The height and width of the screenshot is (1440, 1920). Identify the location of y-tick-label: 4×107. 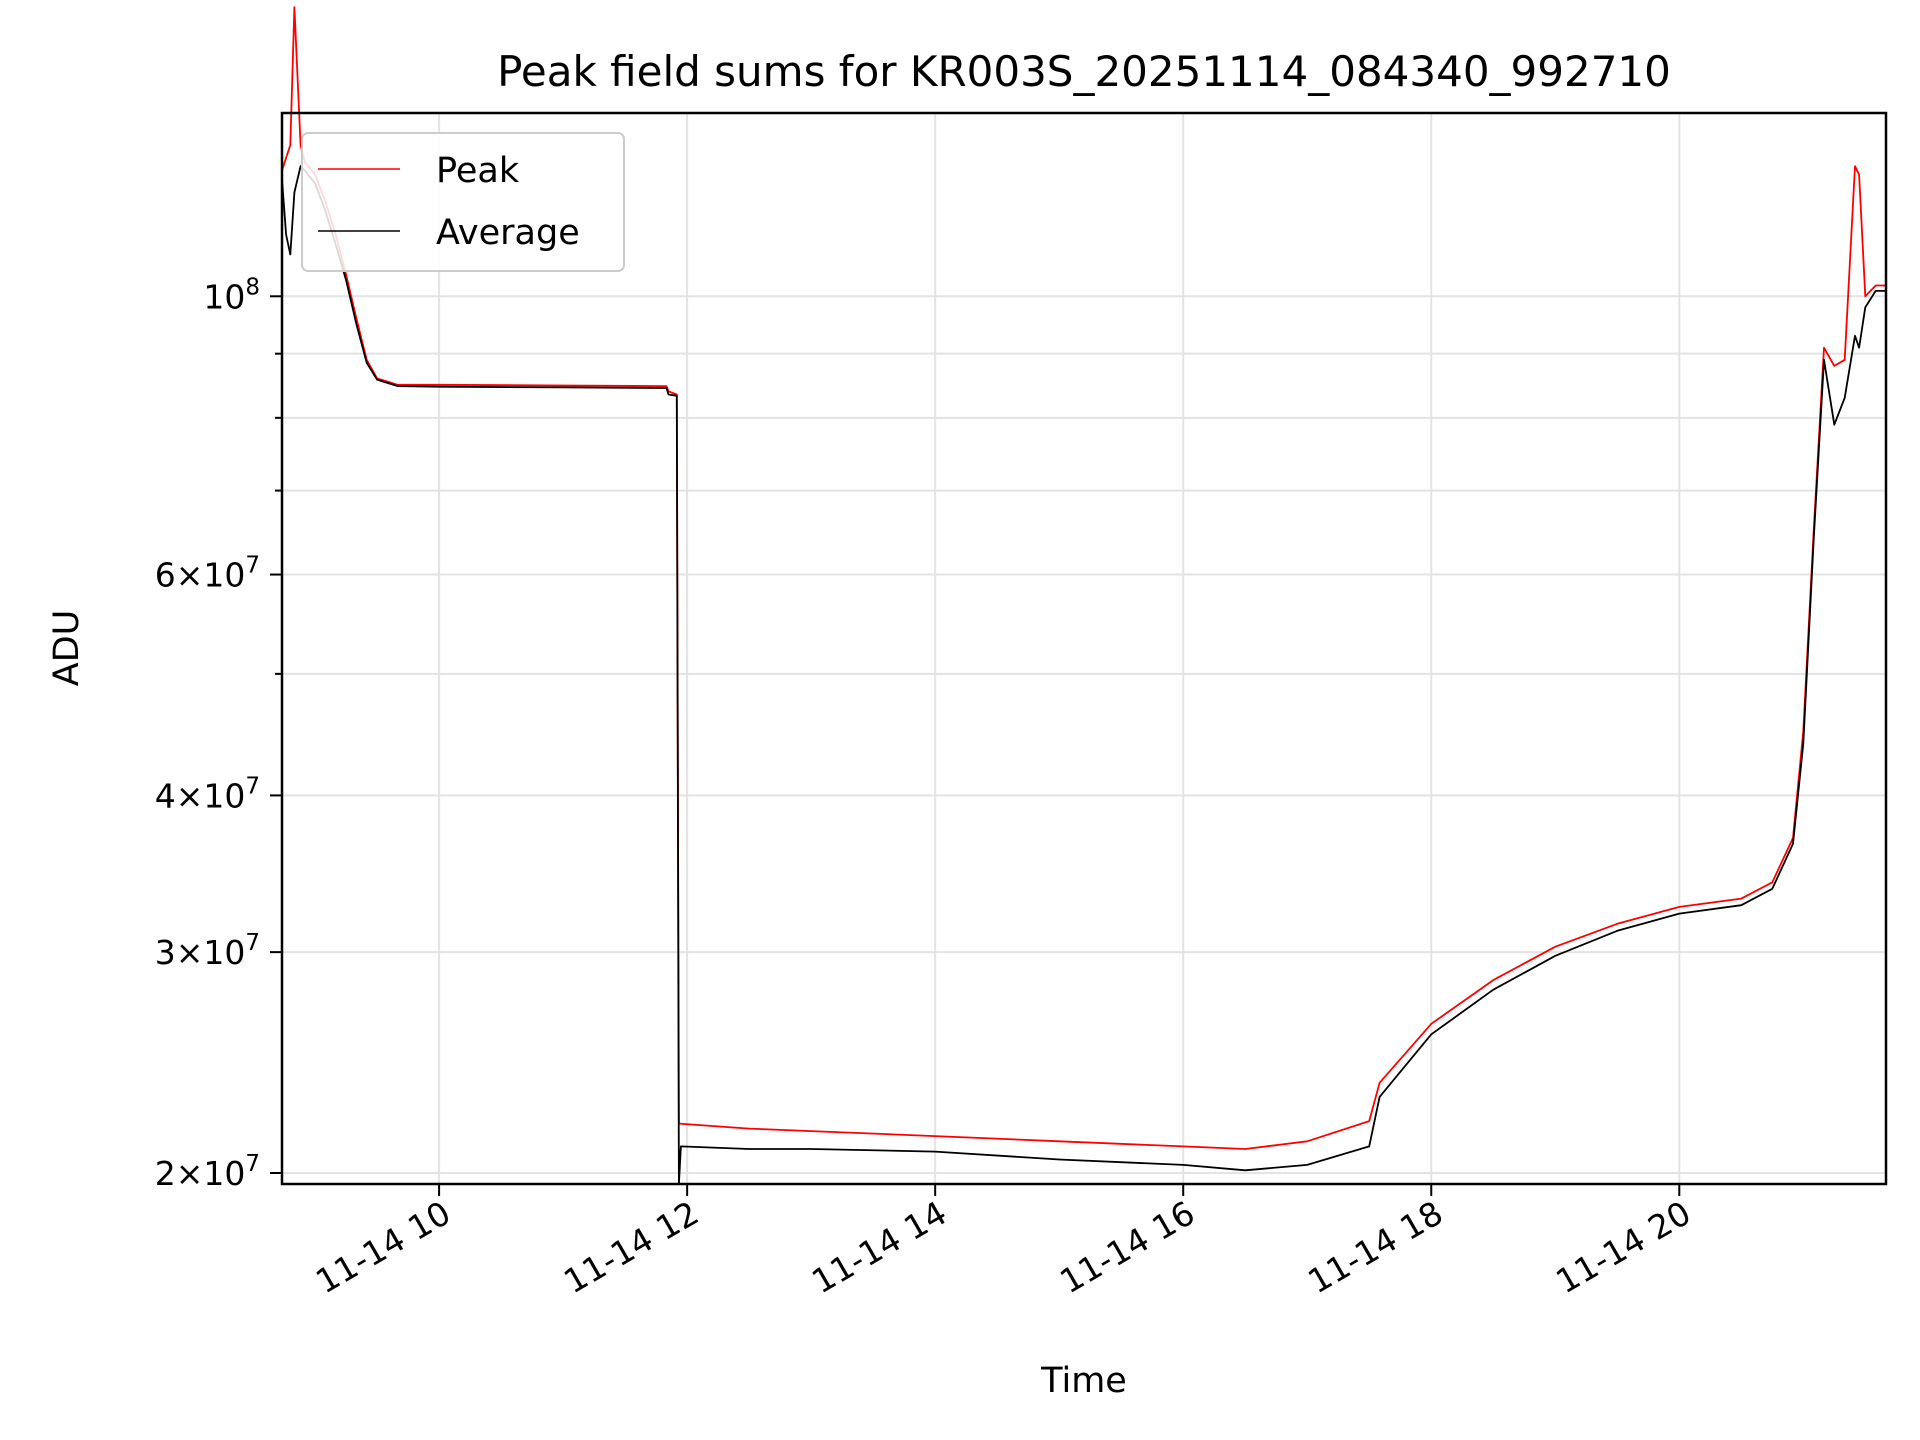
(207, 794).